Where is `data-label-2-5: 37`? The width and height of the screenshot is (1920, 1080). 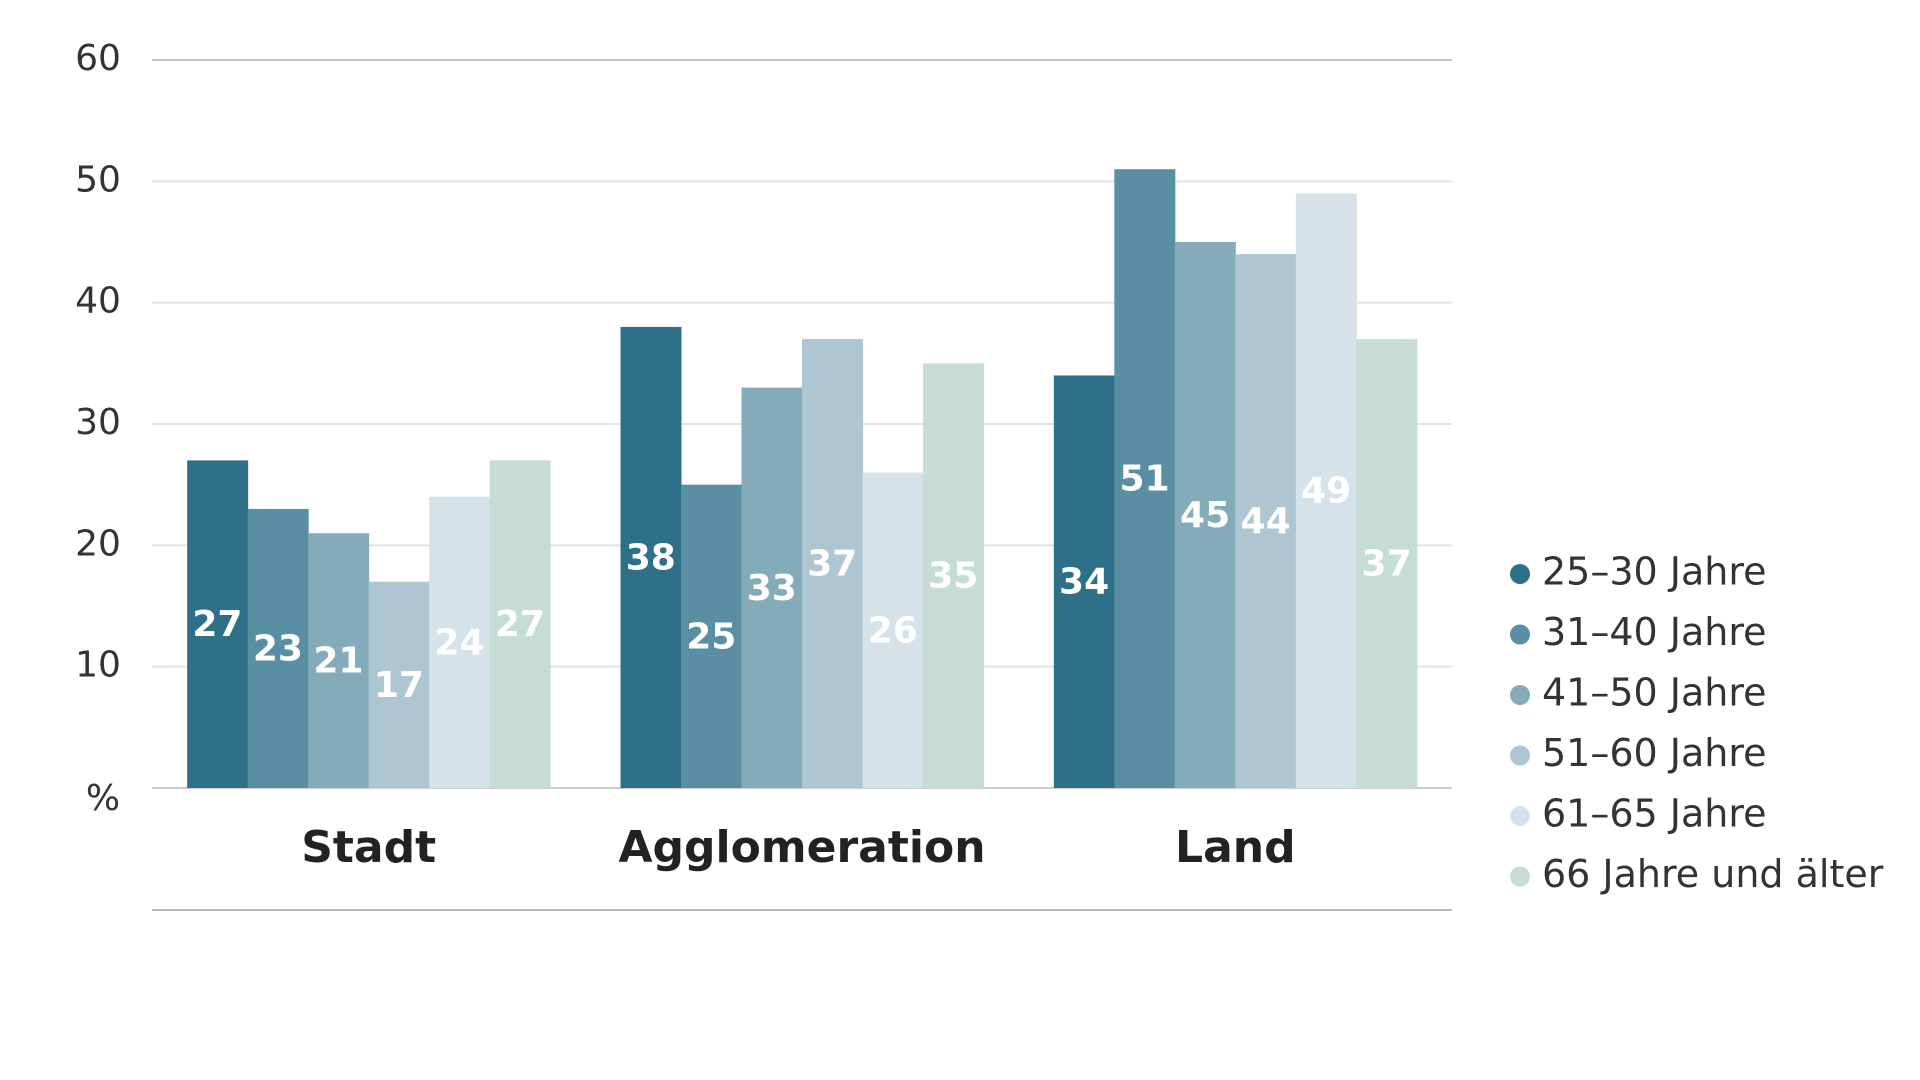
data-label-2-5: 37 is located at coordinates (1387, 564).